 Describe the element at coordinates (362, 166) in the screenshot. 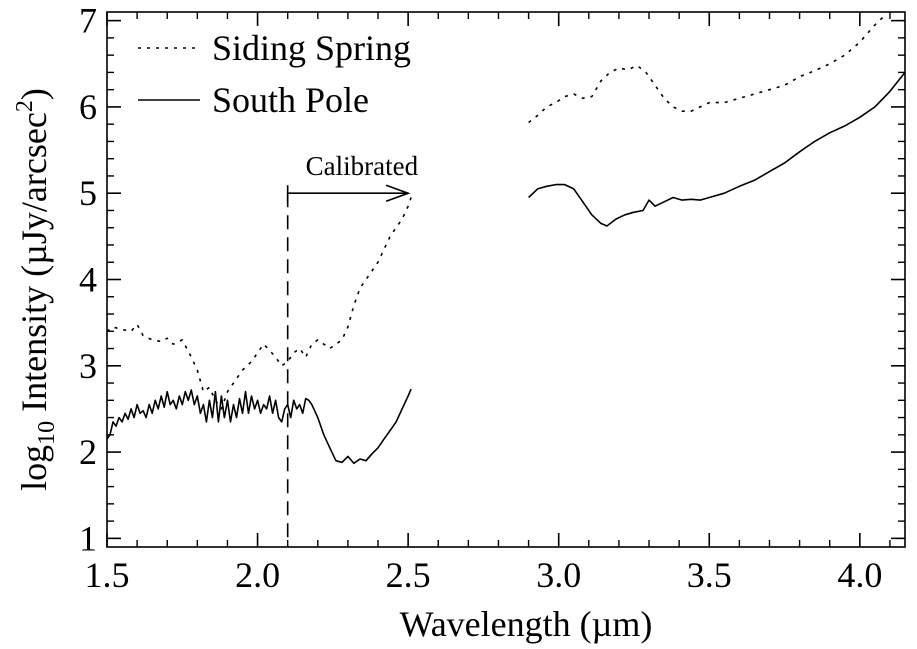

I see `calibrated-label: Calibrated` at that location.